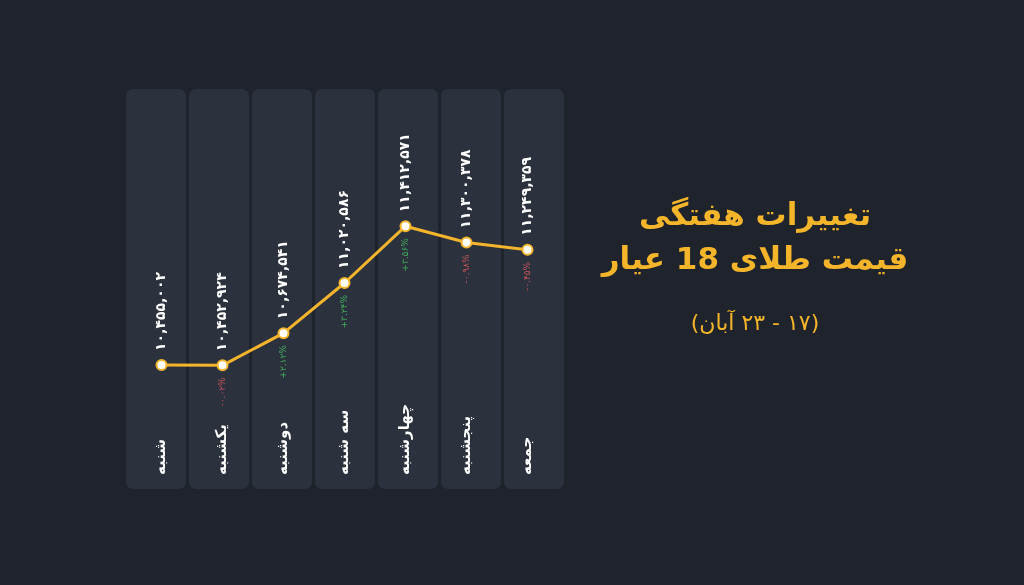 The height and width of the screenshot is (585, 1024). I want to click on annotation: +۳.۲۴%, so click(343, 311).